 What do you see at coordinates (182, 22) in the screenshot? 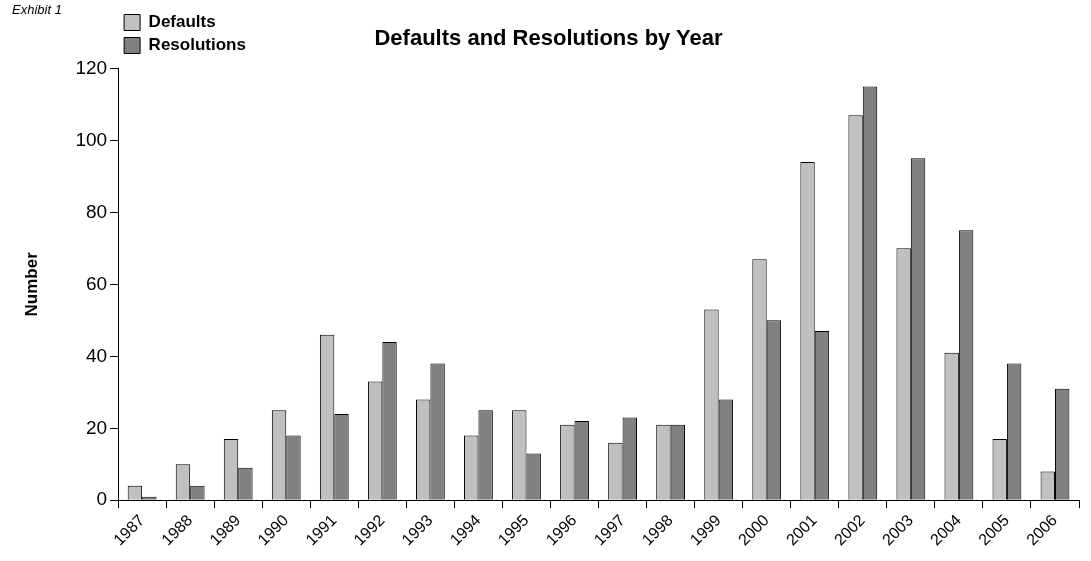
I see `legend-label: Defaults` at bounding box center [182, 22].